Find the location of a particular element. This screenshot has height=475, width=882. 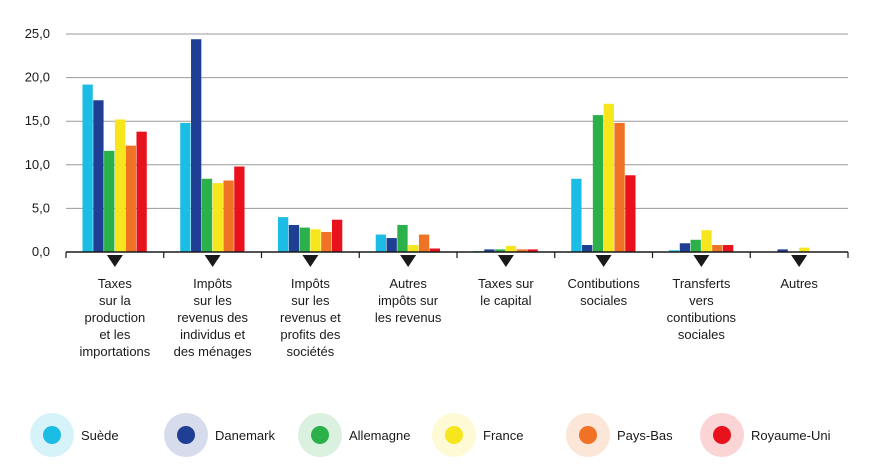

category-label: Taxes sur la production et les importations is located at coordinates (114, 317).